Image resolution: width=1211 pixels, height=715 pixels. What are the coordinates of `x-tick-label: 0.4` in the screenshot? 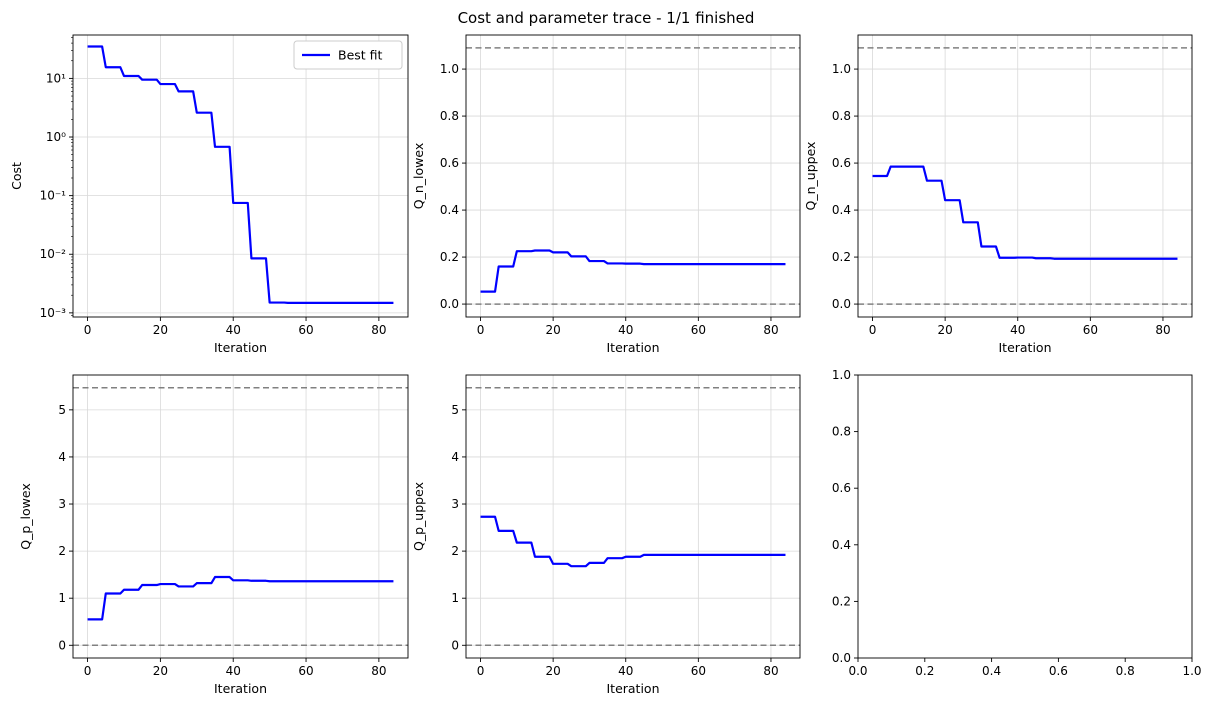 It's located at (991, 671).